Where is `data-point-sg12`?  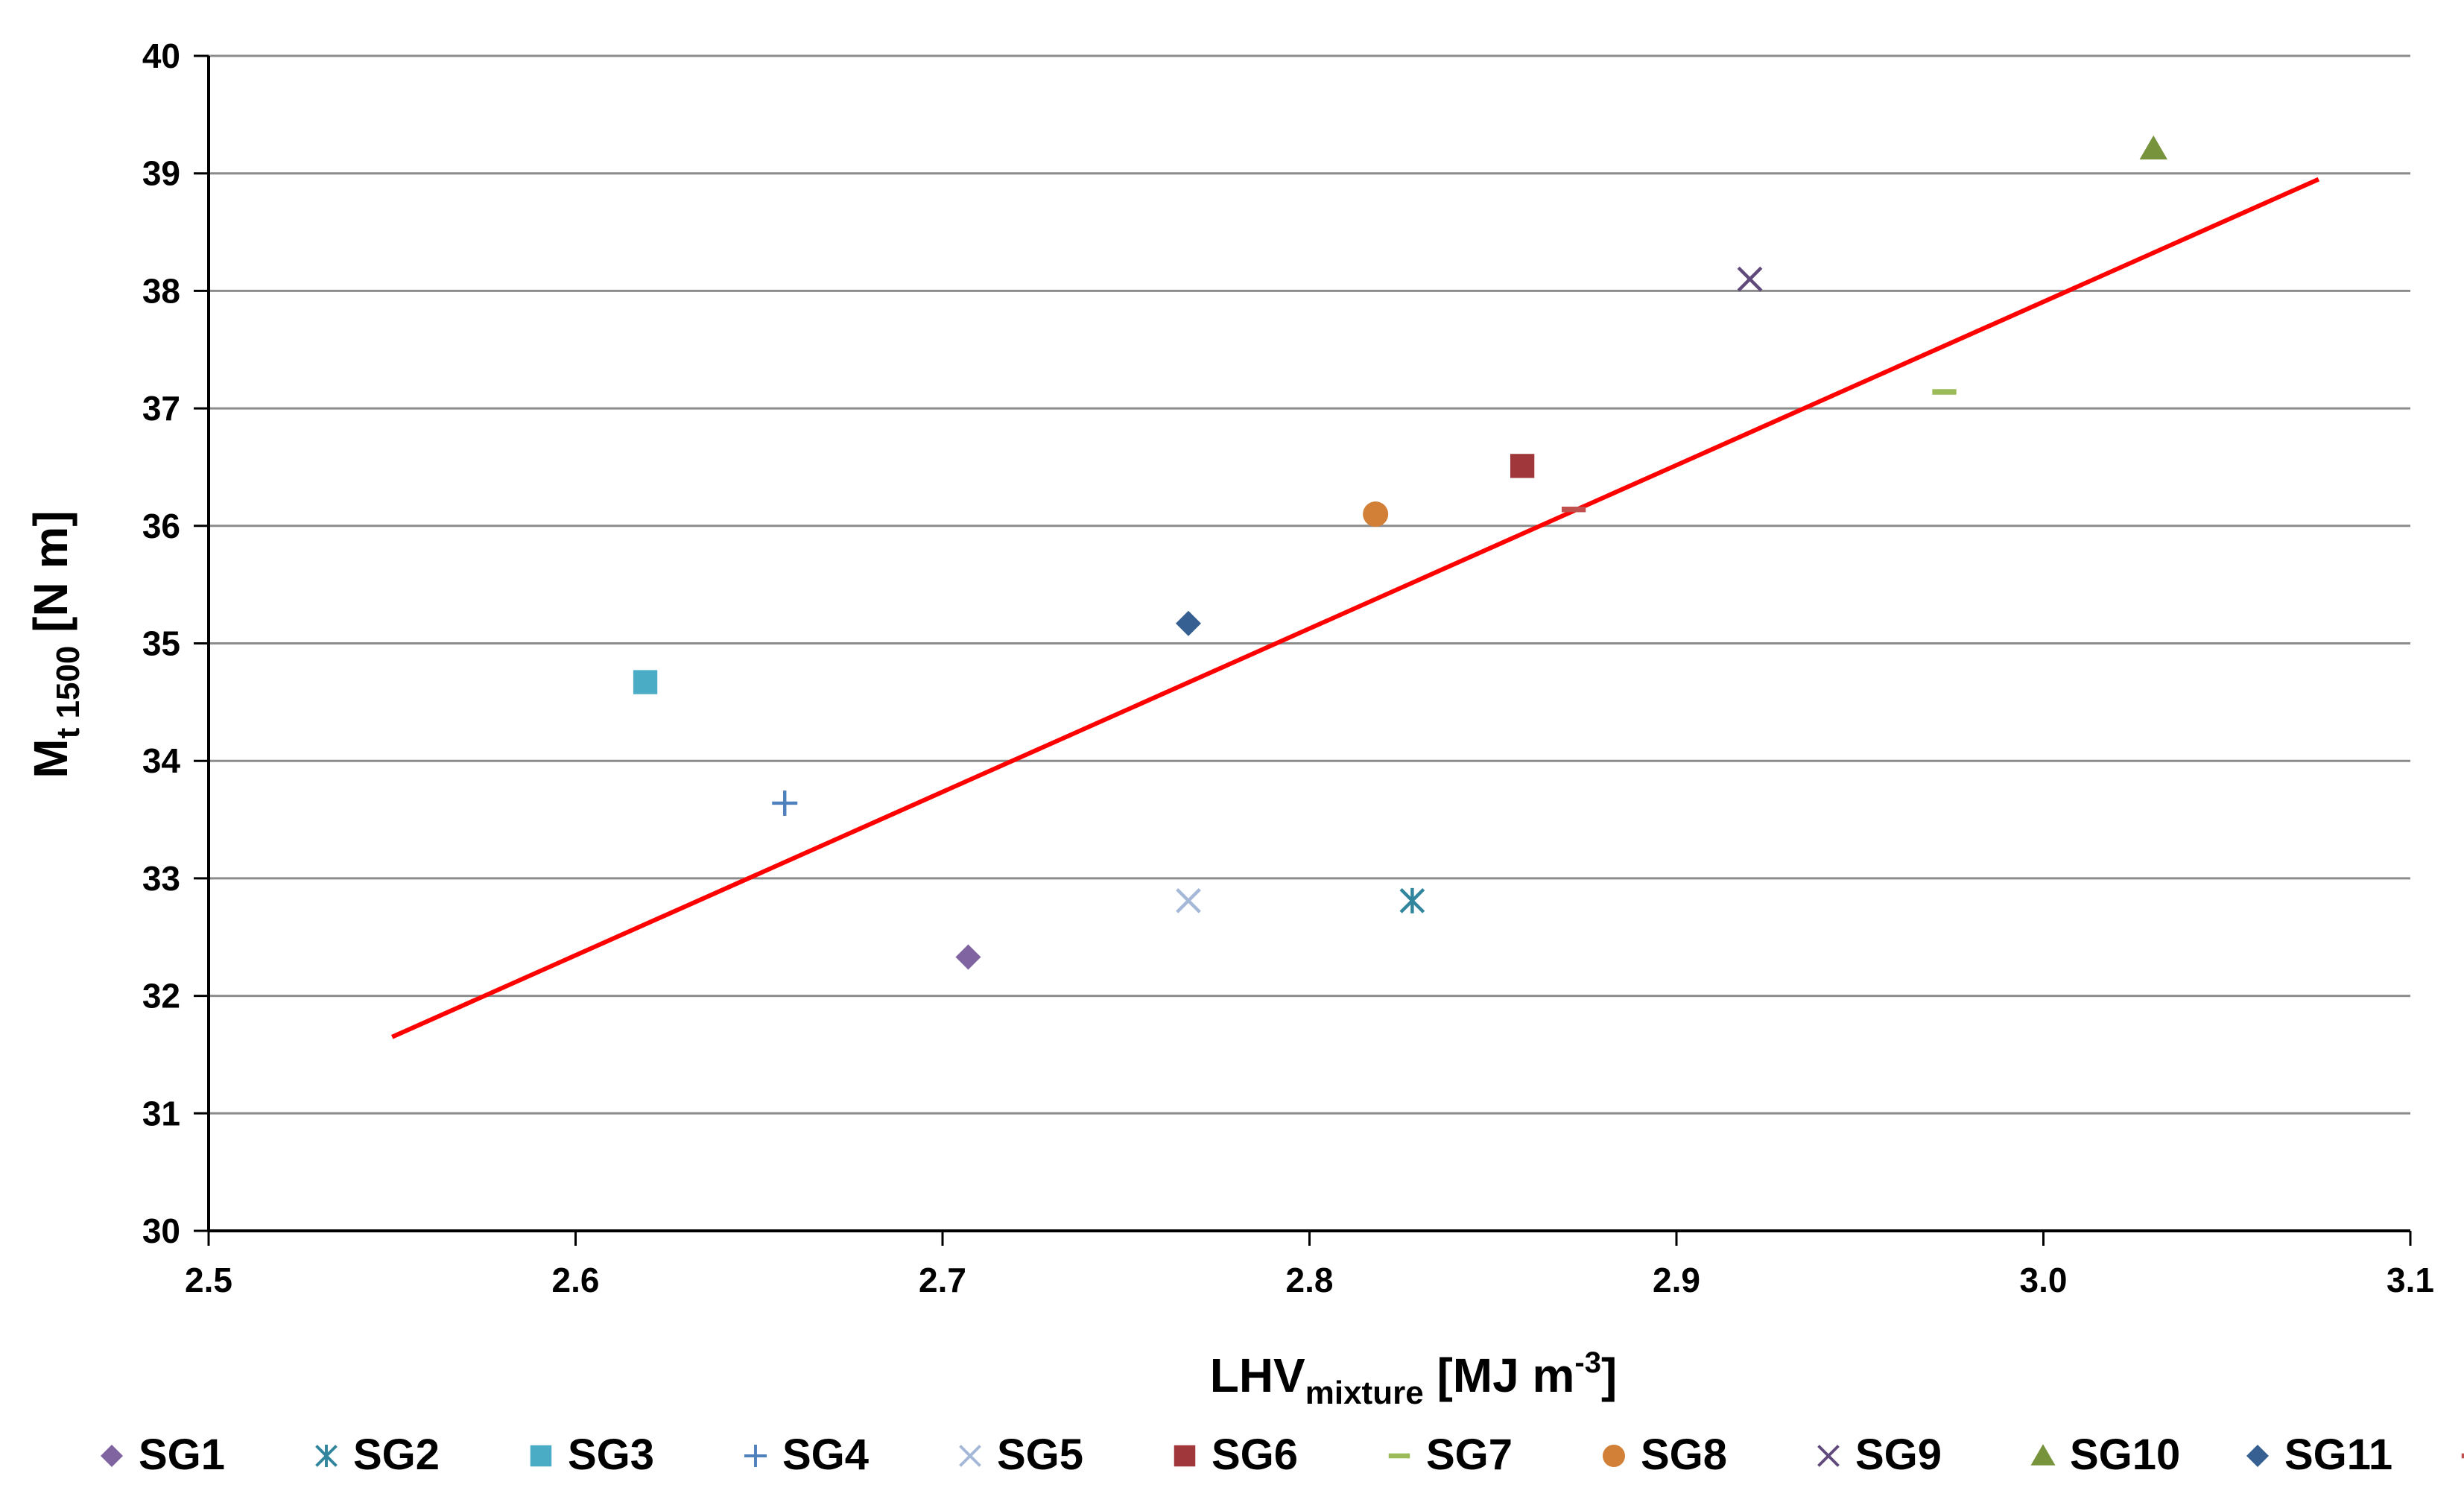
data-point-sg12 is located at coordinates (1573, 509).